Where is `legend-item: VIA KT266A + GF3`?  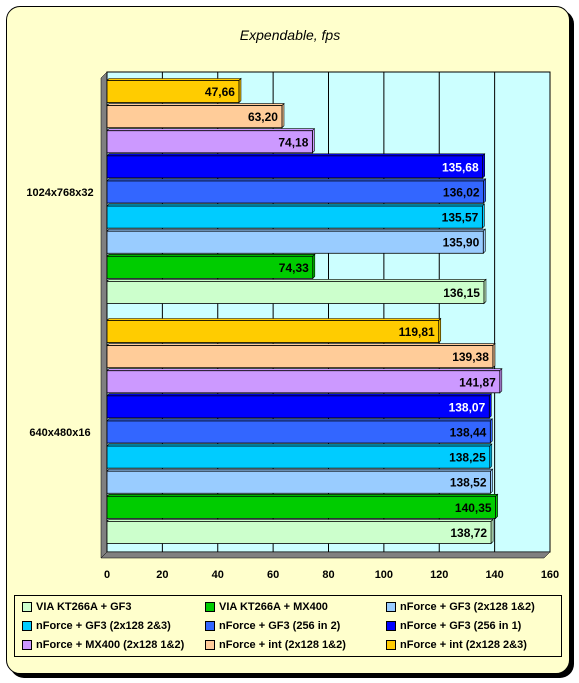
legend-item: VIA KT266A + GF3 is located at coordinates (76, 607).